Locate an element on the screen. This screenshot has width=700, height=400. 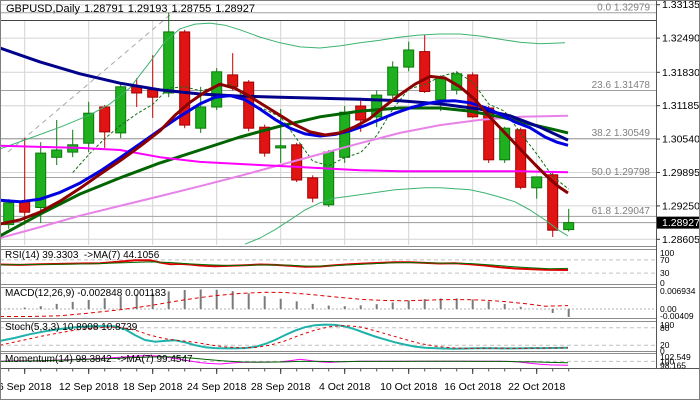
candle-body-23-Oct is located at coordinates (553, 202).